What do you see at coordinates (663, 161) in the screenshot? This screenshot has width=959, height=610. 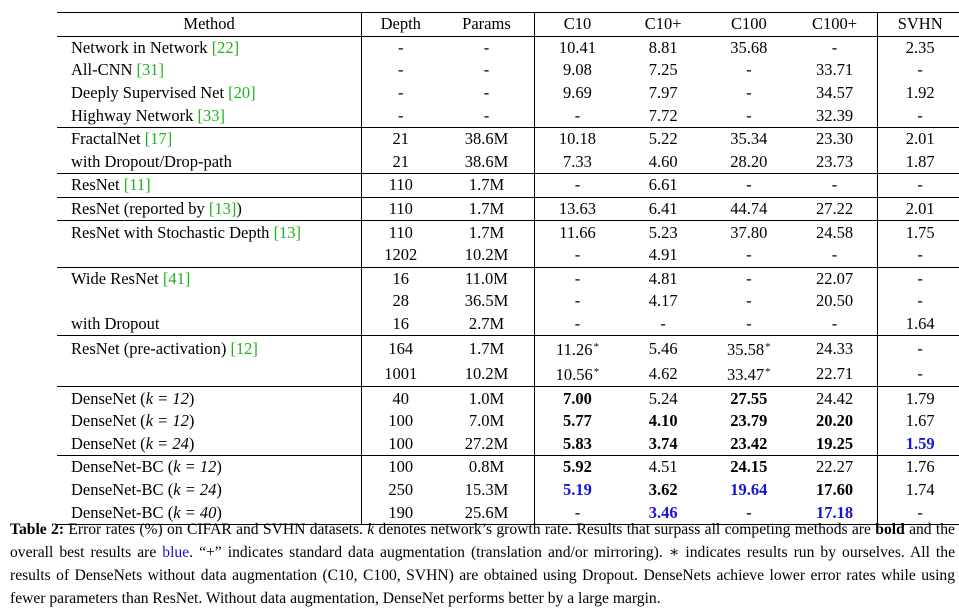 I see `c10p-value: 4.60` at bounding box center [663, 161].